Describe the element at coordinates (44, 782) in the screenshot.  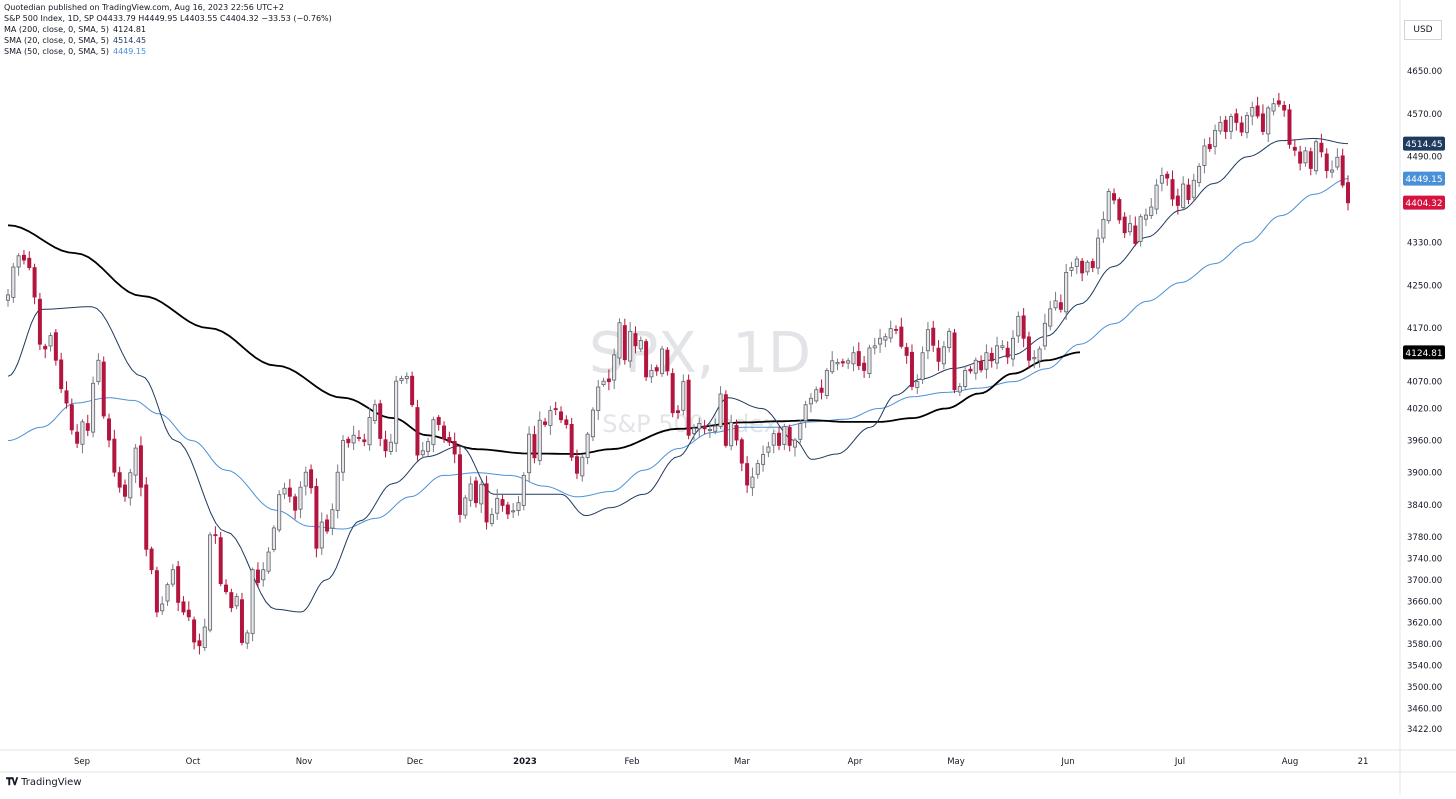
I see `tradingview-logo: 𝐓𝐕 TradingView` at that location.